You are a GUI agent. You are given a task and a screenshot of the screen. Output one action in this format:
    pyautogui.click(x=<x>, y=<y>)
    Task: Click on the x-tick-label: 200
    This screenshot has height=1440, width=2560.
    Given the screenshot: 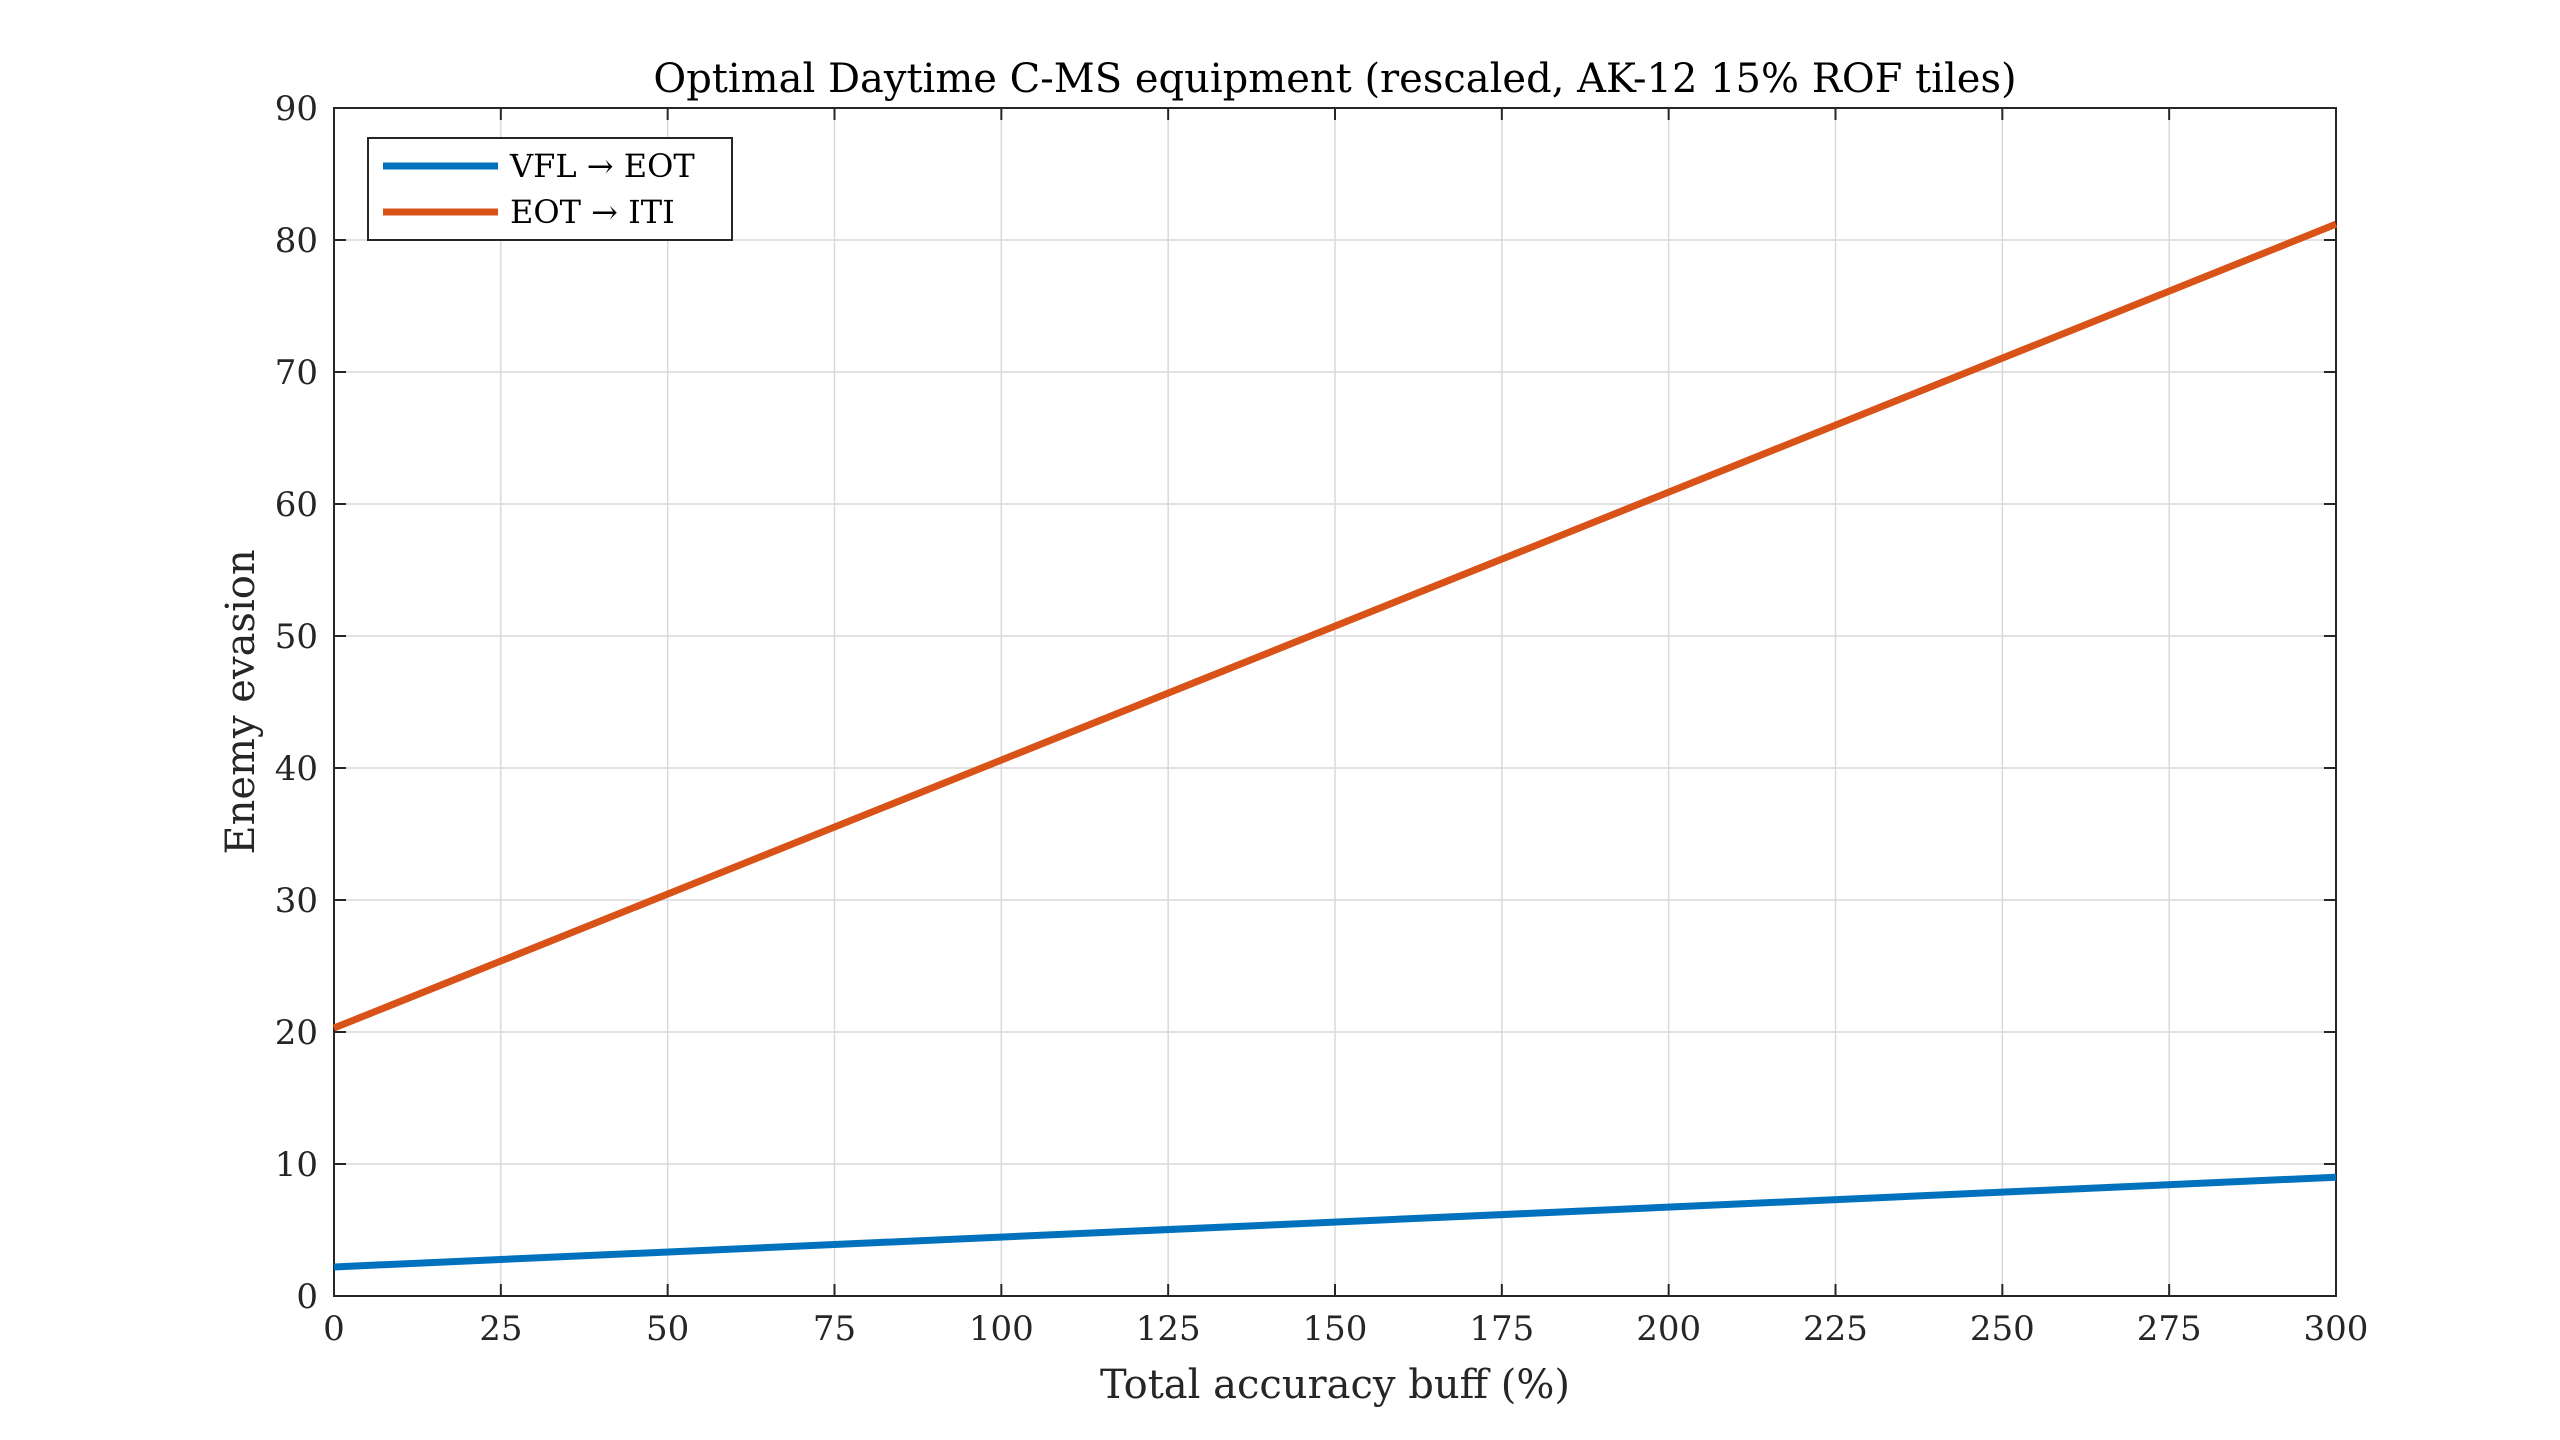 What is the action you would take?
    pyautogui.click(x=1668, y=1329)
    